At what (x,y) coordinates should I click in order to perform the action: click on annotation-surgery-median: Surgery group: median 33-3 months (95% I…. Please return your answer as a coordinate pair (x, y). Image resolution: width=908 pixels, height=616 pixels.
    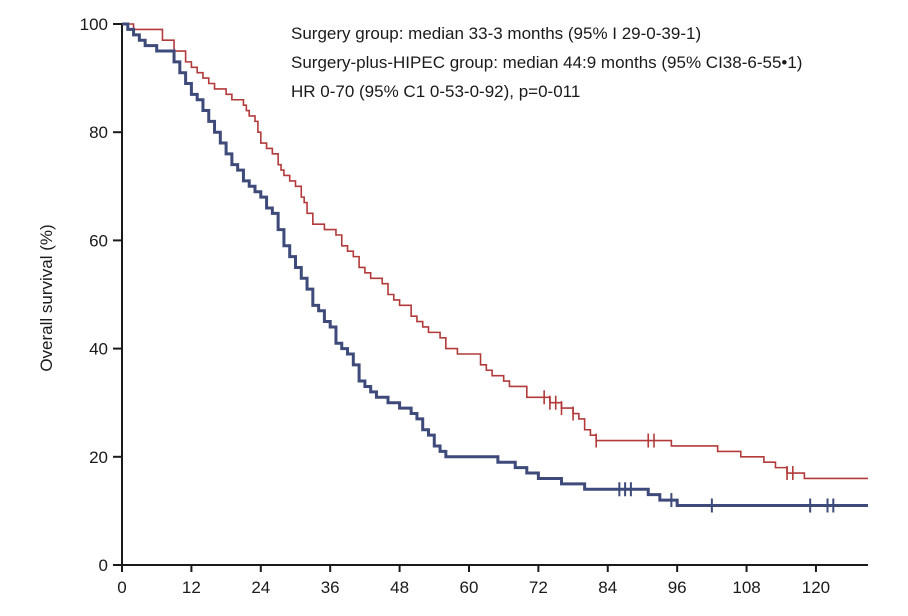
    Looking at the image, I should click on (496, 33).